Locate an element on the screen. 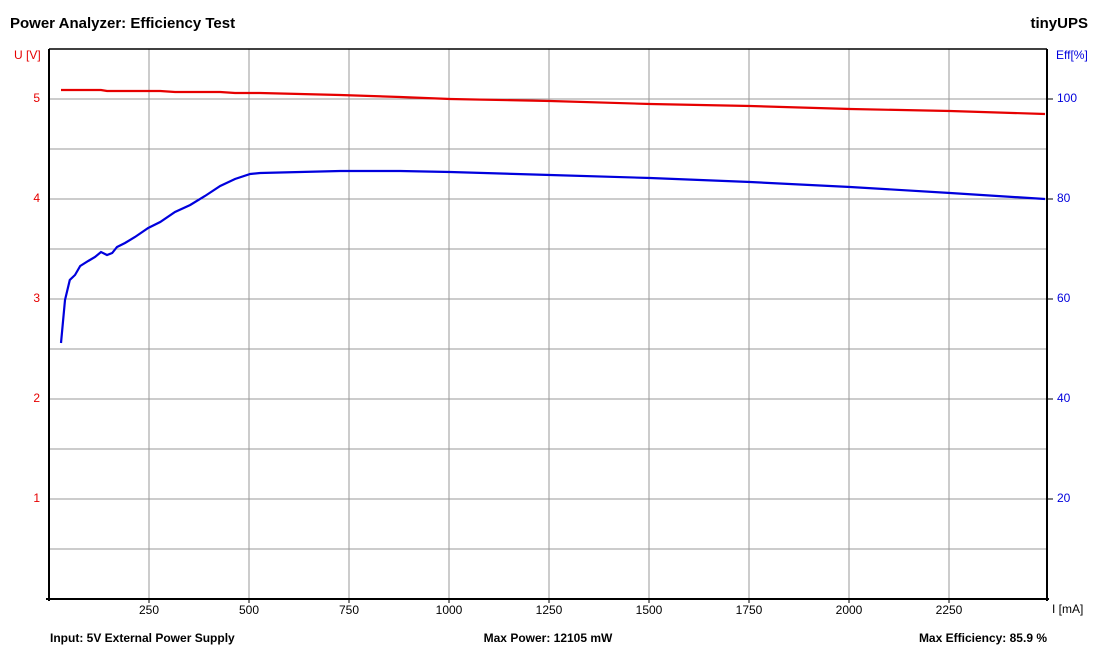 This screenshot has width=1100, height=661. x-tick-label: 1250 is located at coordinates (549, 610).